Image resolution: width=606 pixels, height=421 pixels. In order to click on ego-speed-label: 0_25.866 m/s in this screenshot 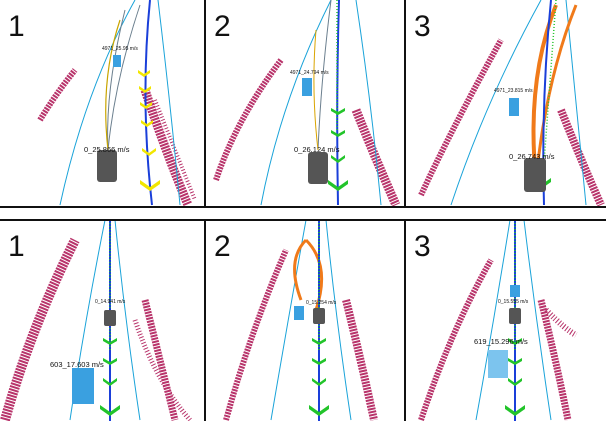, I will do `click(107, 149)`.